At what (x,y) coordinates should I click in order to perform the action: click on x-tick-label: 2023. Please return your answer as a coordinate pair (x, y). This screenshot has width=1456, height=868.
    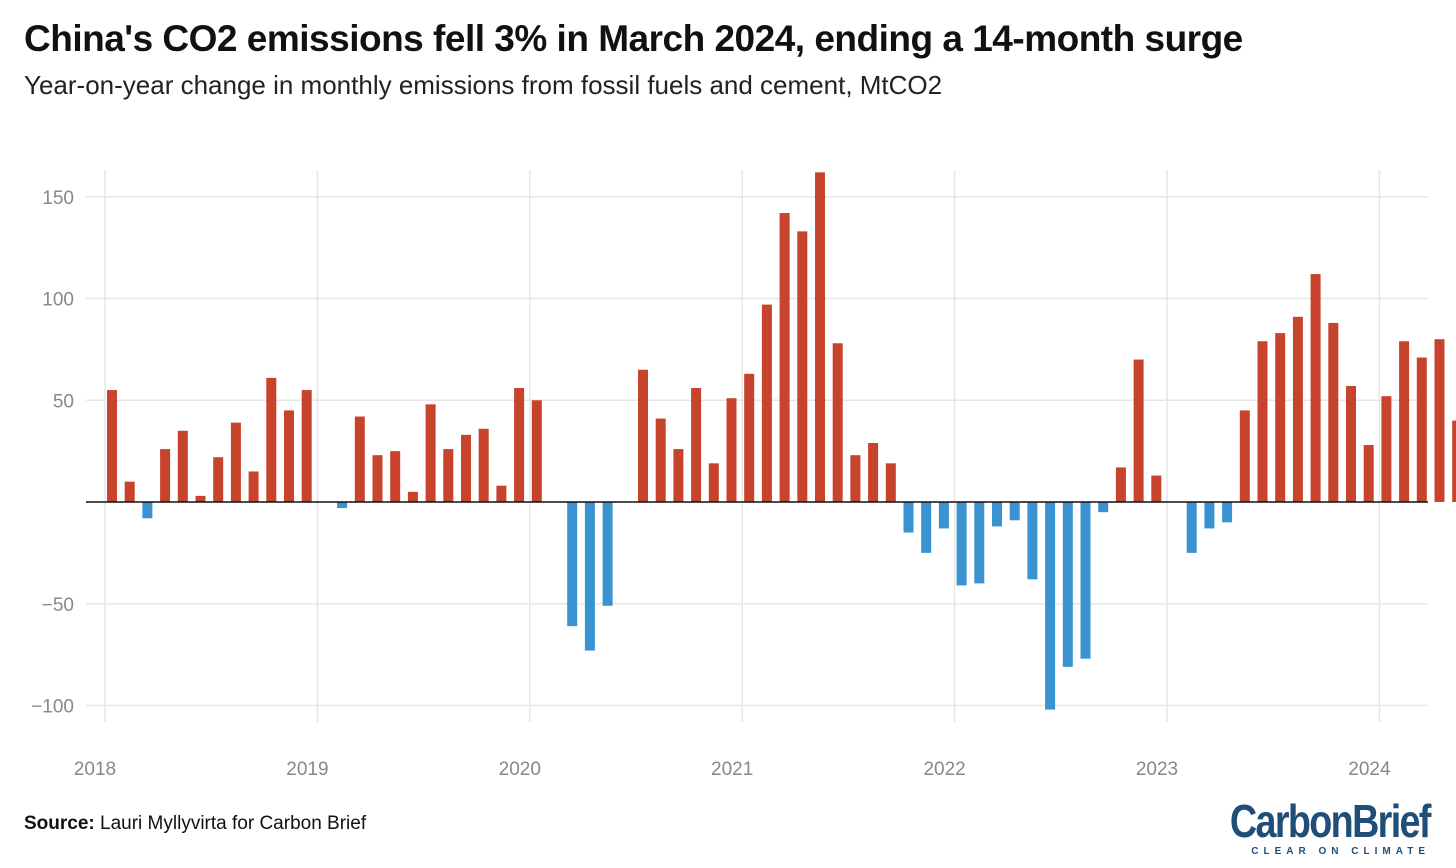
    Looking at the image, I should click on (1157, 769).